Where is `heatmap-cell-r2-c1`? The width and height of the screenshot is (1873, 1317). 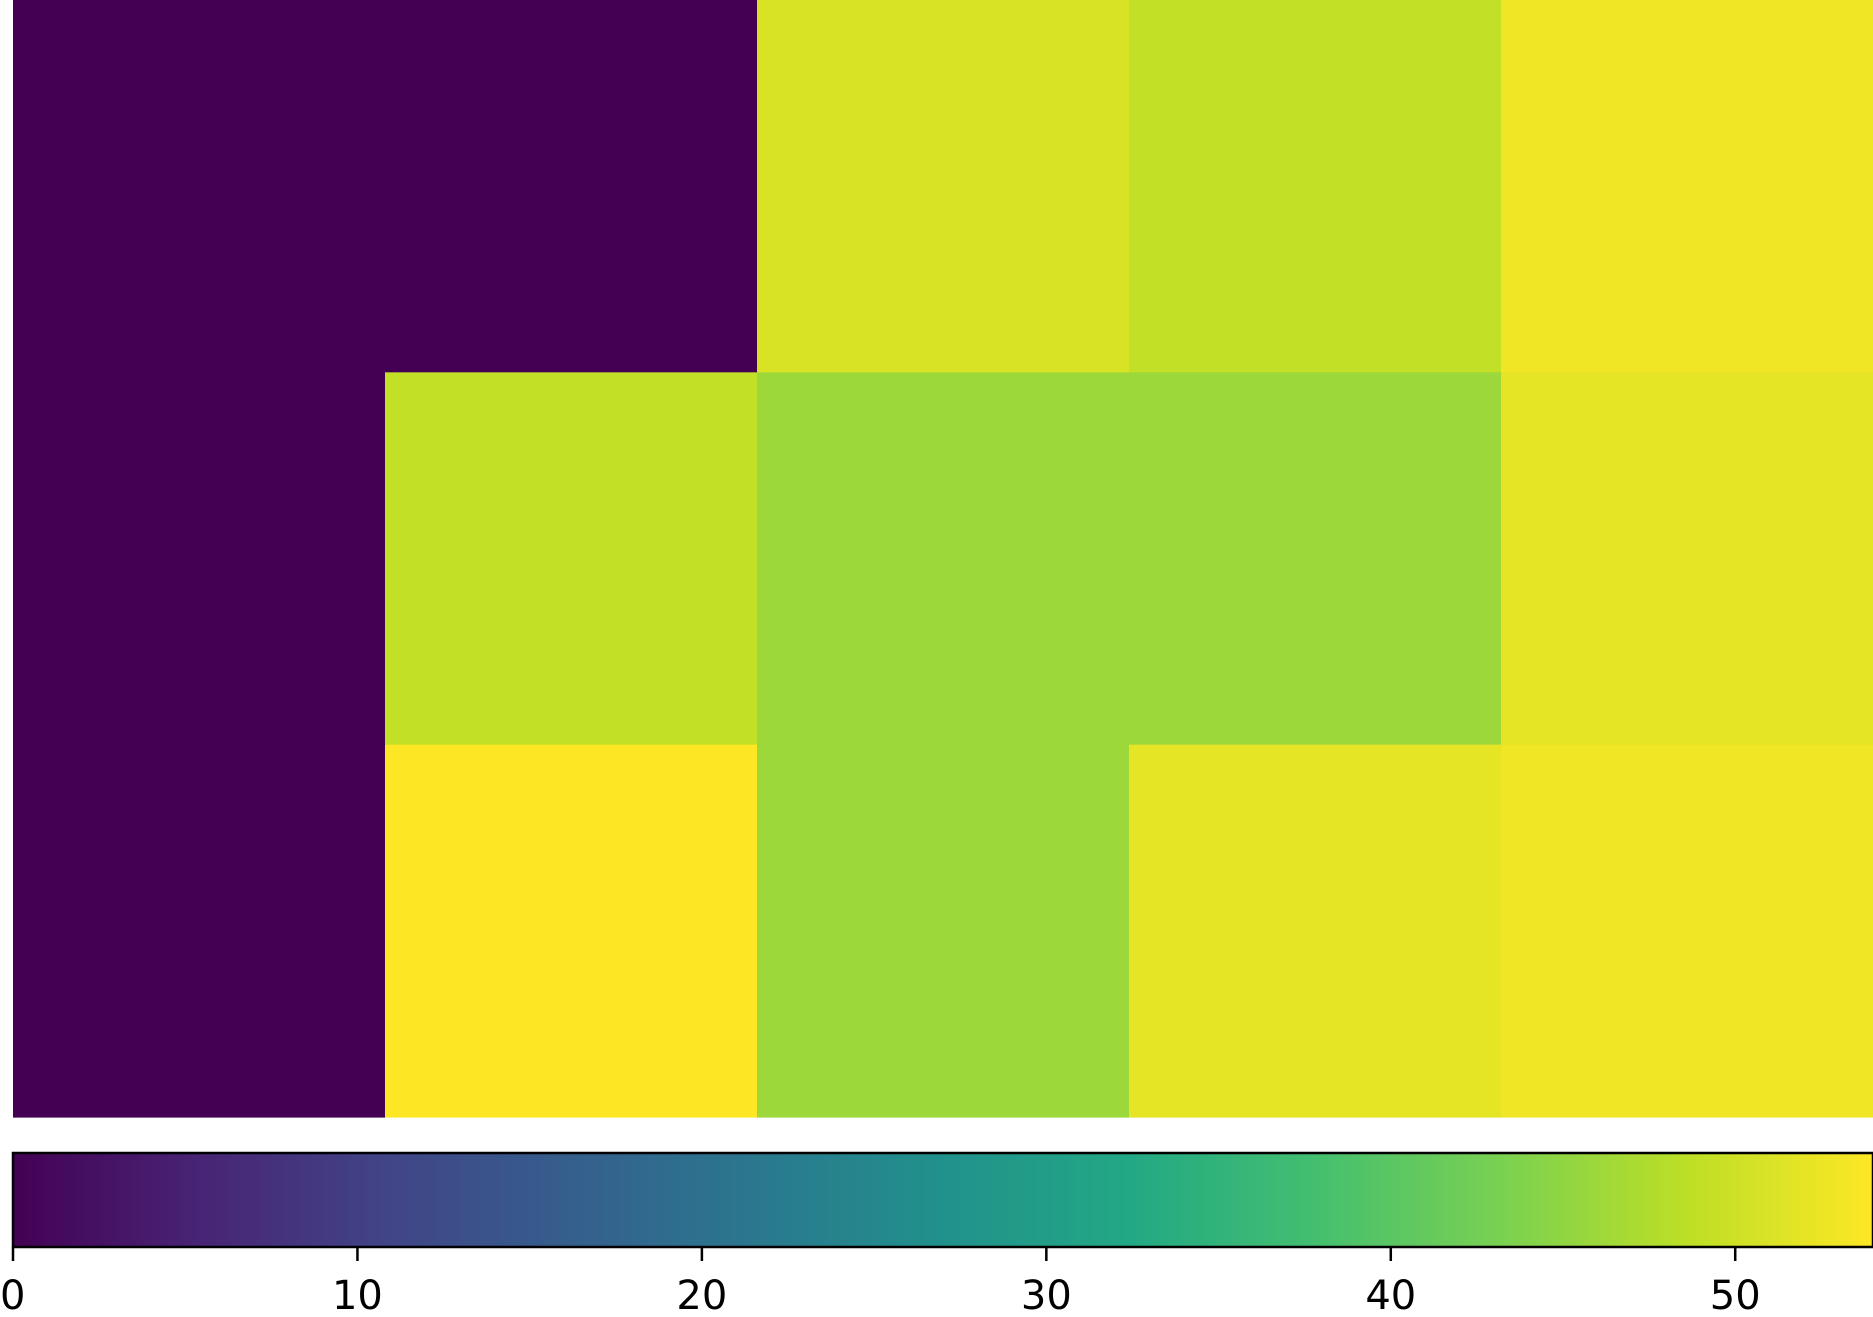
heatmap-cell-r2-c1 is located at coordinates (571, 931).